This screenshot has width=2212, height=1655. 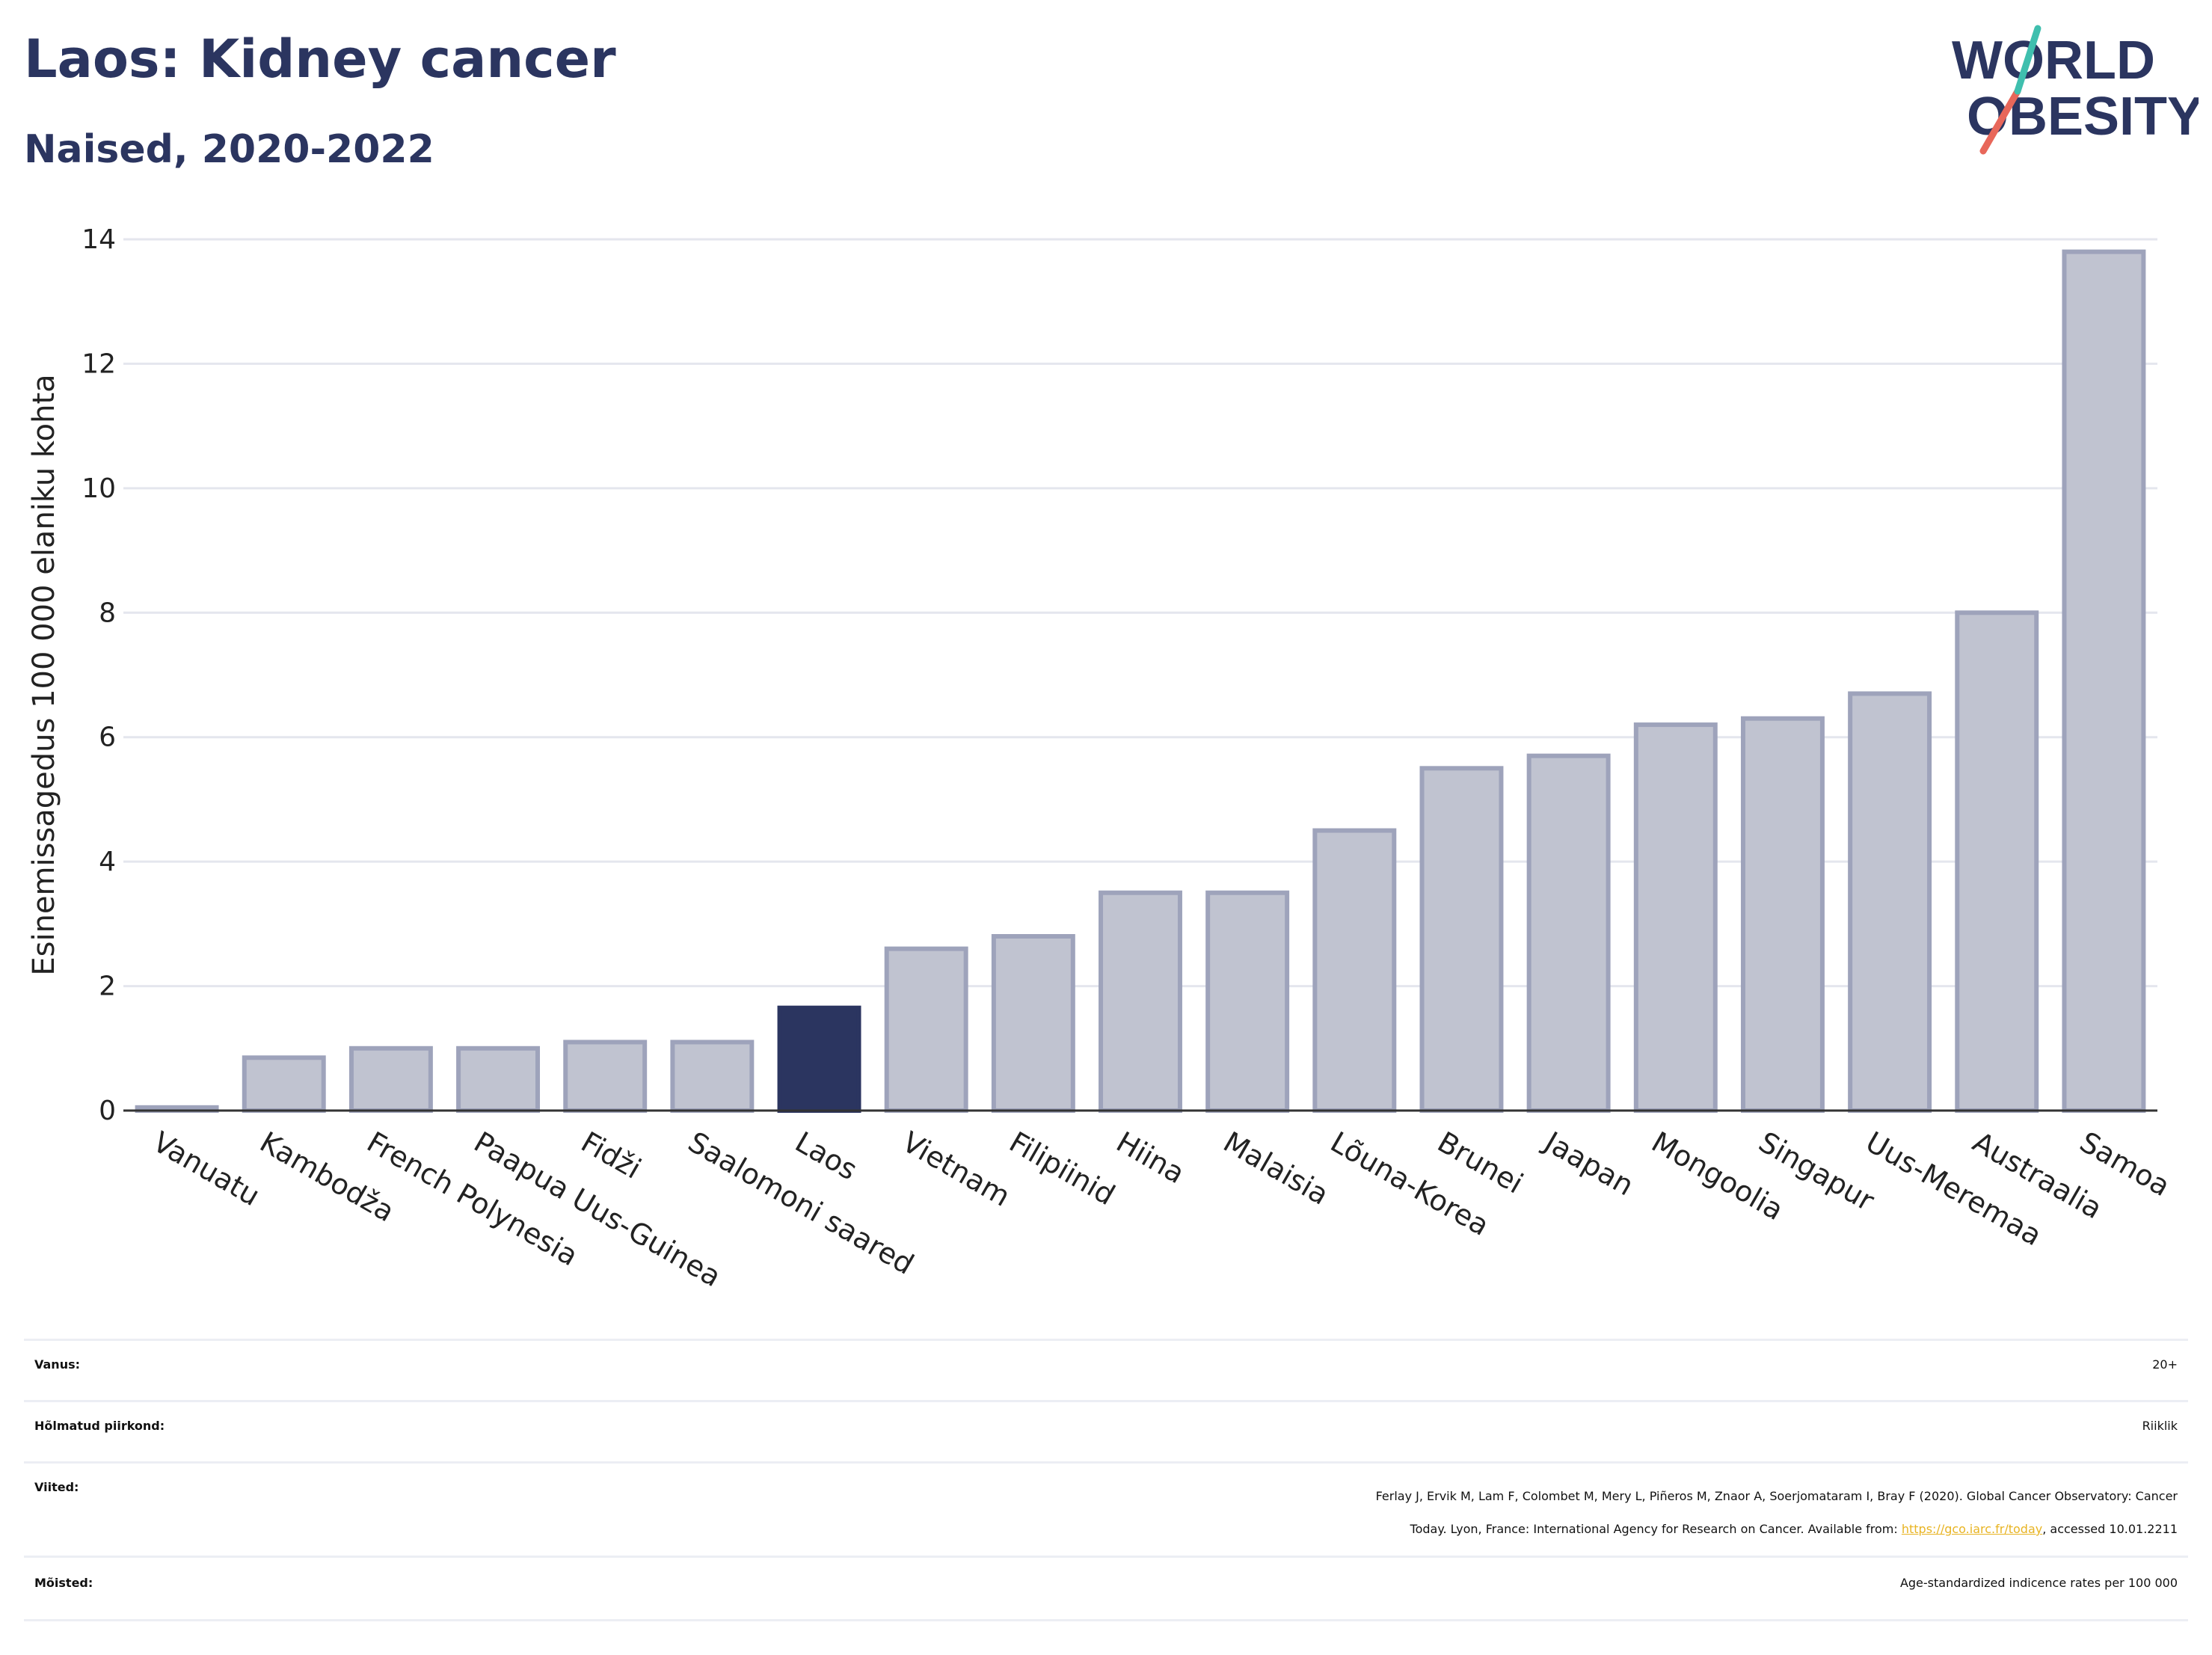 I want to click on y-tick-label: 14, so click(x=99, y=239).